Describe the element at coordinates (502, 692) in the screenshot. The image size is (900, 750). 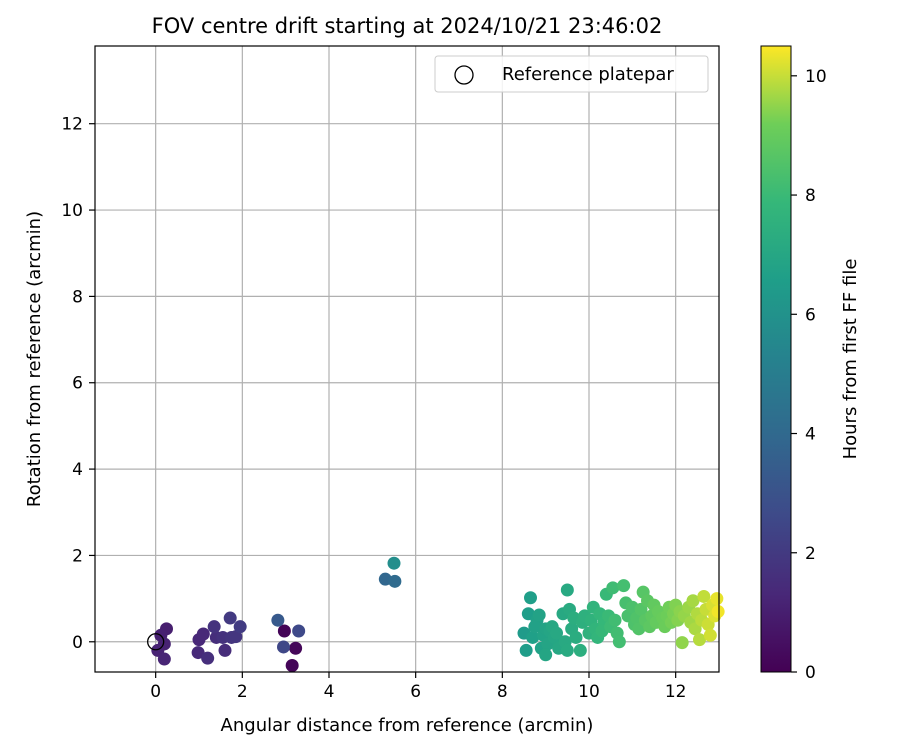
I see `x-tick-label: 8` at that location.